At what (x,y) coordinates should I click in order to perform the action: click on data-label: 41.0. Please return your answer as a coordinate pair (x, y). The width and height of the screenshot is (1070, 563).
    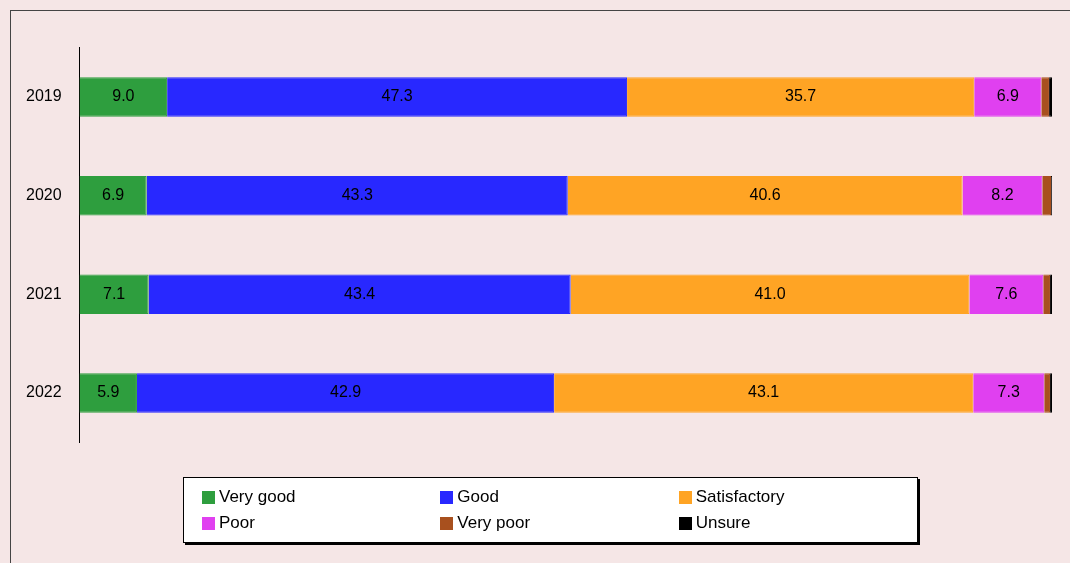
    Looking at the image, I should click on (770, 293).